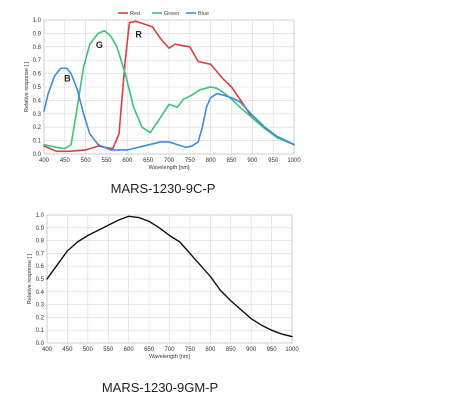 This screenshot has width=451, height=407. I want to click on annotation-g: G, so click(99, 45).